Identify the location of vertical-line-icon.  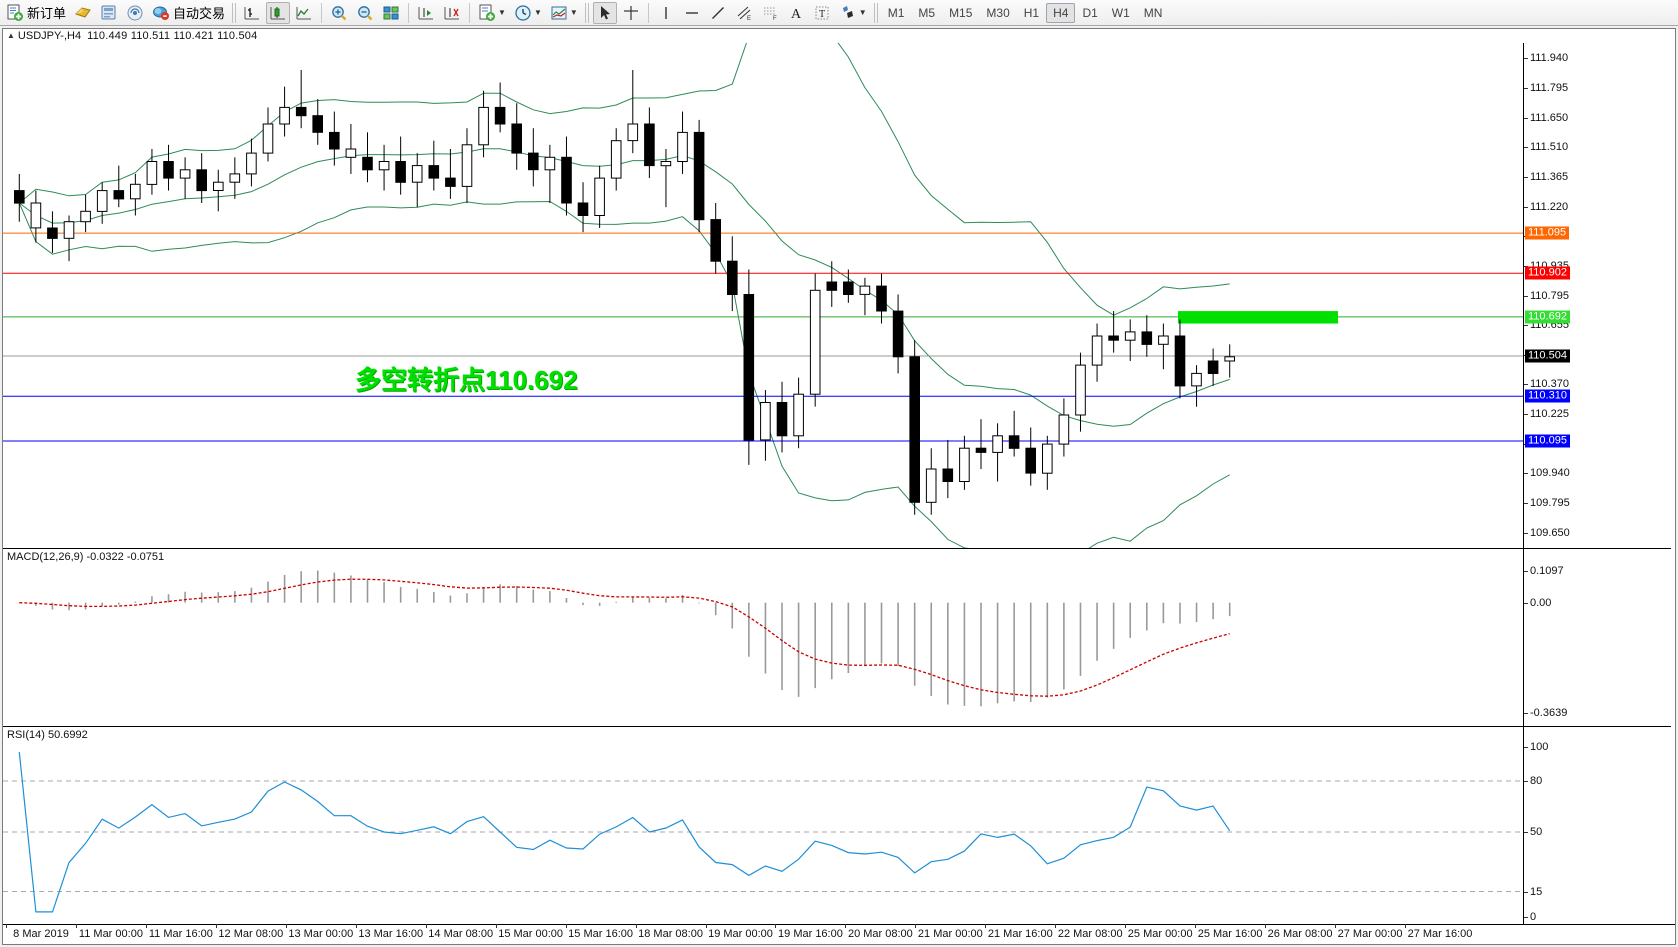
(666, 12).